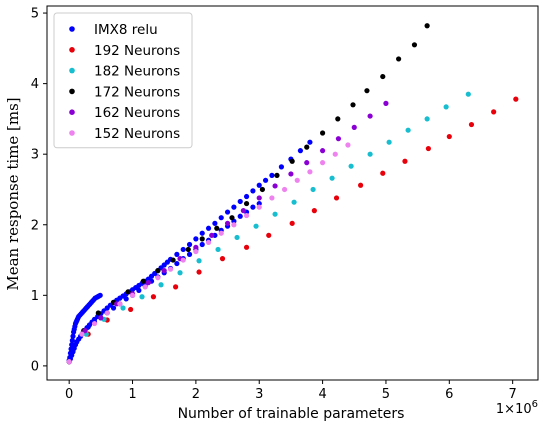 The height and width of the screenshot is (425, 550). What do you see at coordinates (13, 193) in the screenshot?
I see `y-axis-label: Mean response time [ms]` at bounding box center [13, 193].